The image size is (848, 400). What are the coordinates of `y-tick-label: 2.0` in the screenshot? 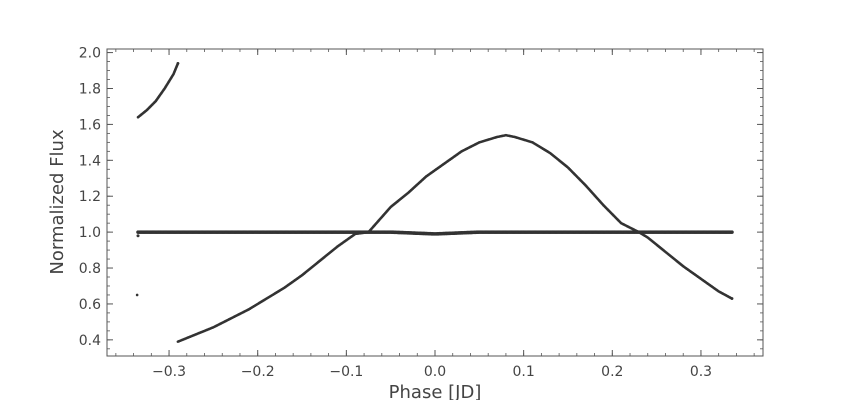 It's located at (90, 54).